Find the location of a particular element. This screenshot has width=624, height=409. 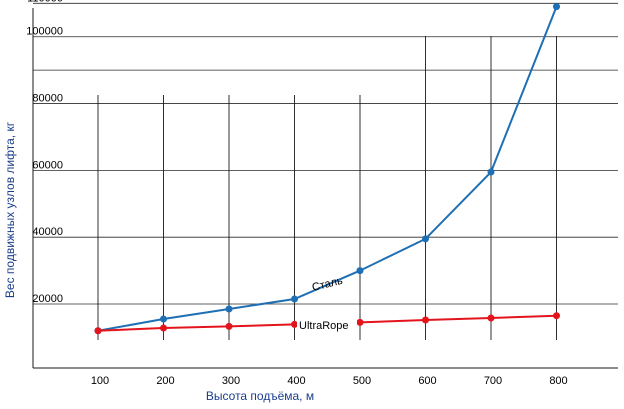

x-tick-label: 200 is located at coordinates (165, 381).